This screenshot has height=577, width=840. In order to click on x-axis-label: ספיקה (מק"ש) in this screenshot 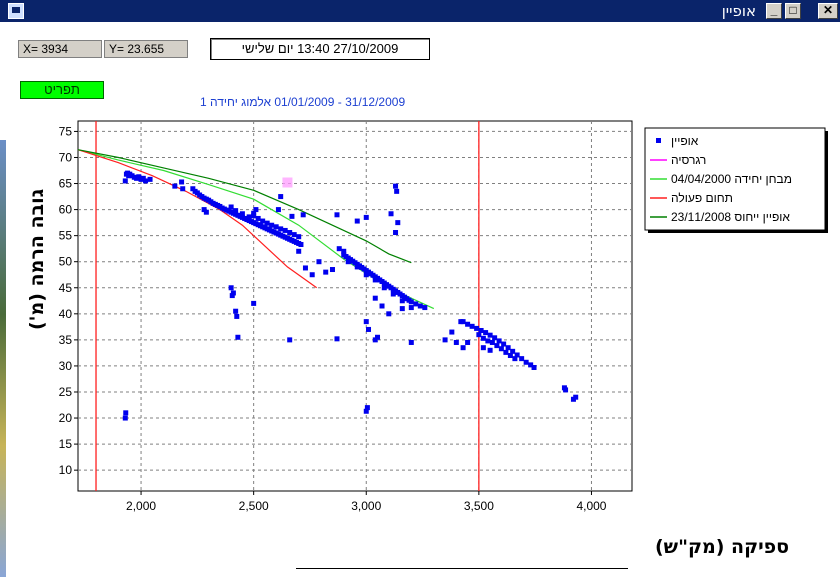, I will do `click(722, 547)`.